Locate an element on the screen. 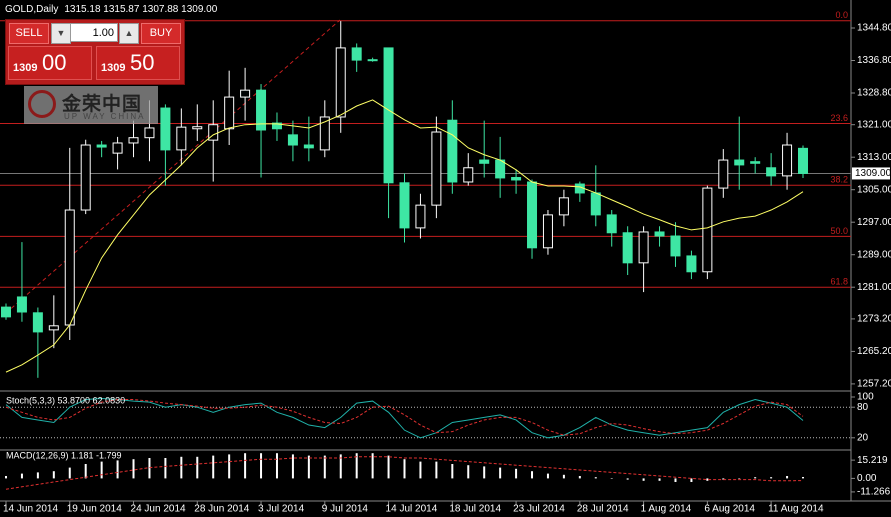 Image resolution: width=891 pixels, height=517 pixels. fibo-label: 61.8 is located at coordinates (839, 282).